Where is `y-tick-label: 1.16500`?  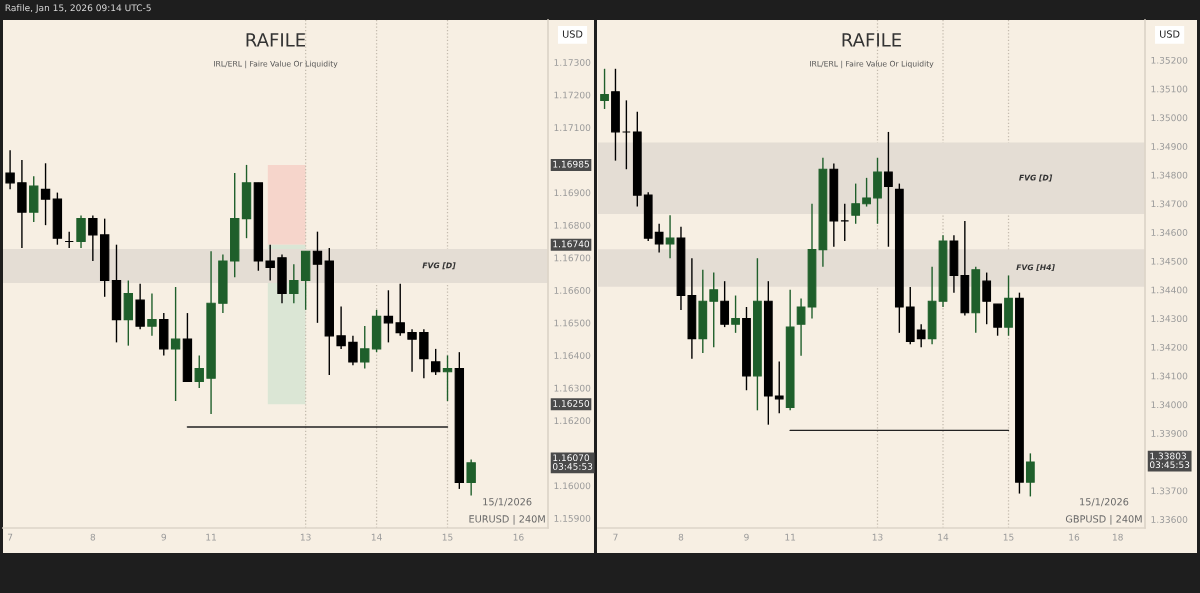 y-tick-label: 1.16500 is located at coordinates (572, 323).